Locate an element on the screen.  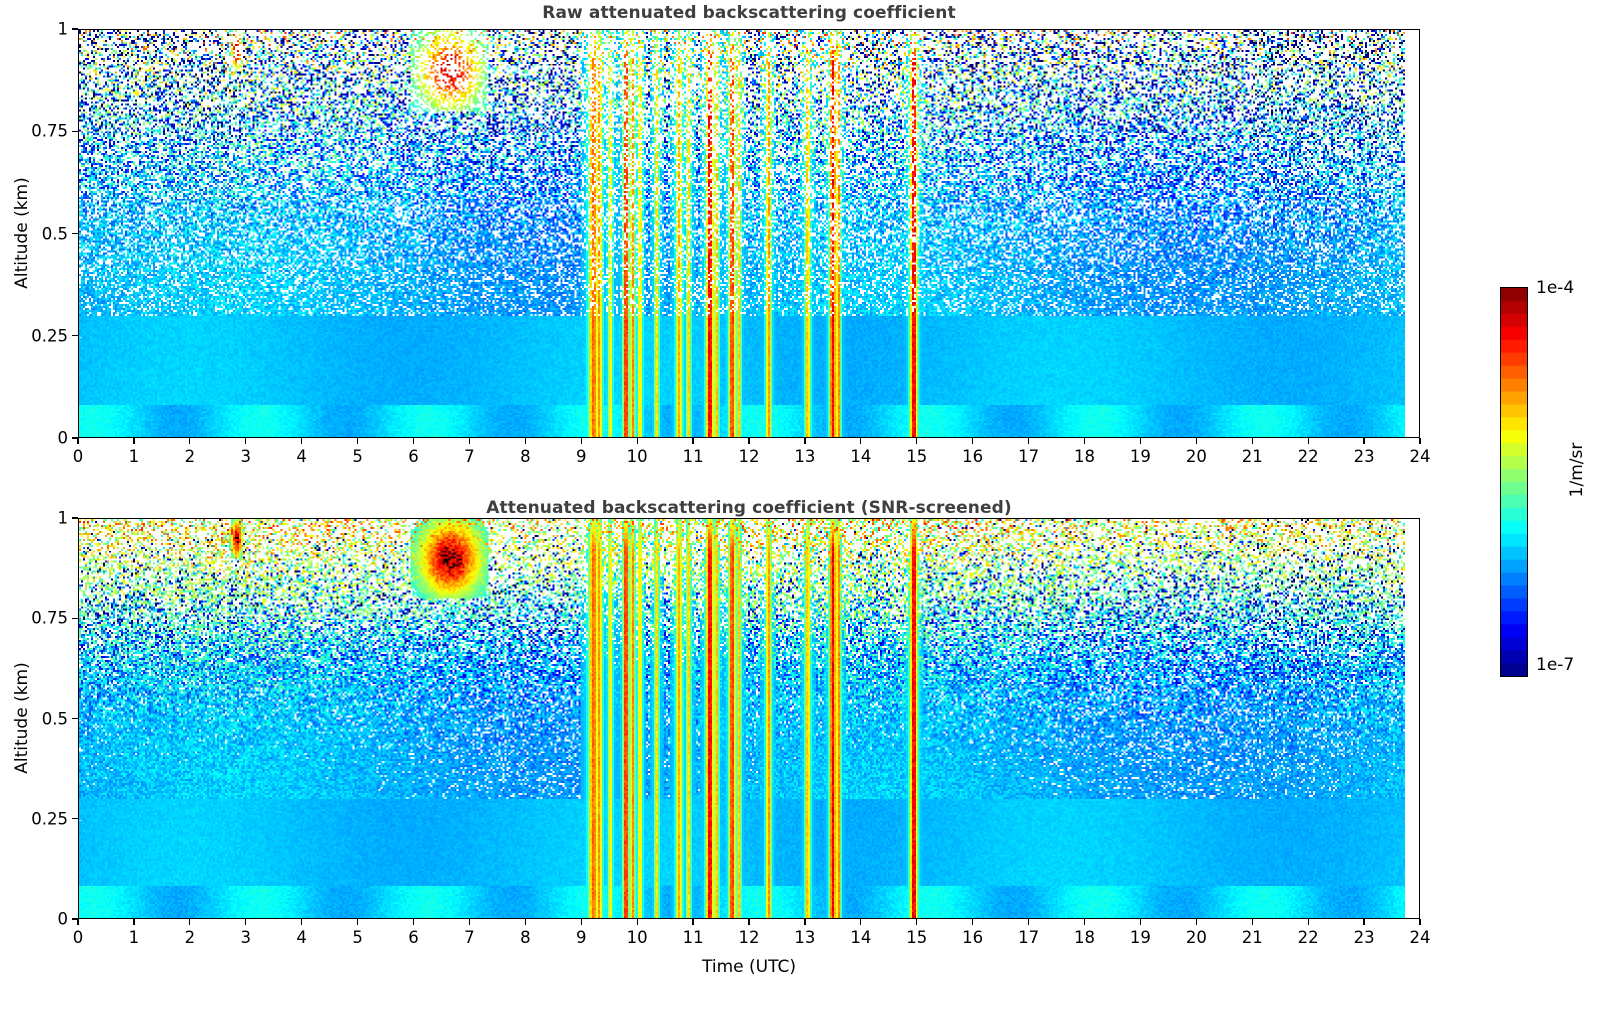
colorbar-unit-label: 1/m/sr is located at coordinates (1577, 470).